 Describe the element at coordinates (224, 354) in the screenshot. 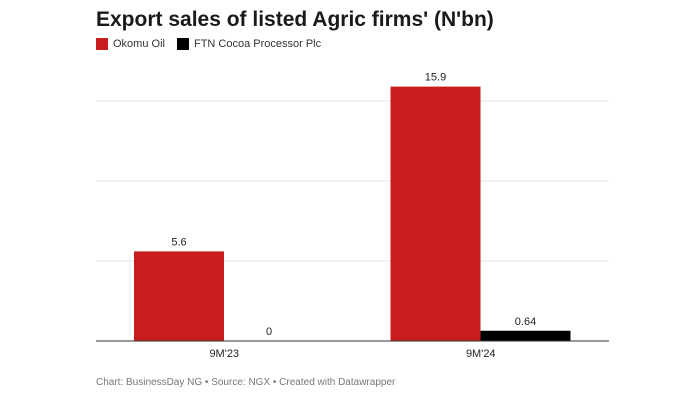

I see `x-tick-label: 9M'23` at that location.